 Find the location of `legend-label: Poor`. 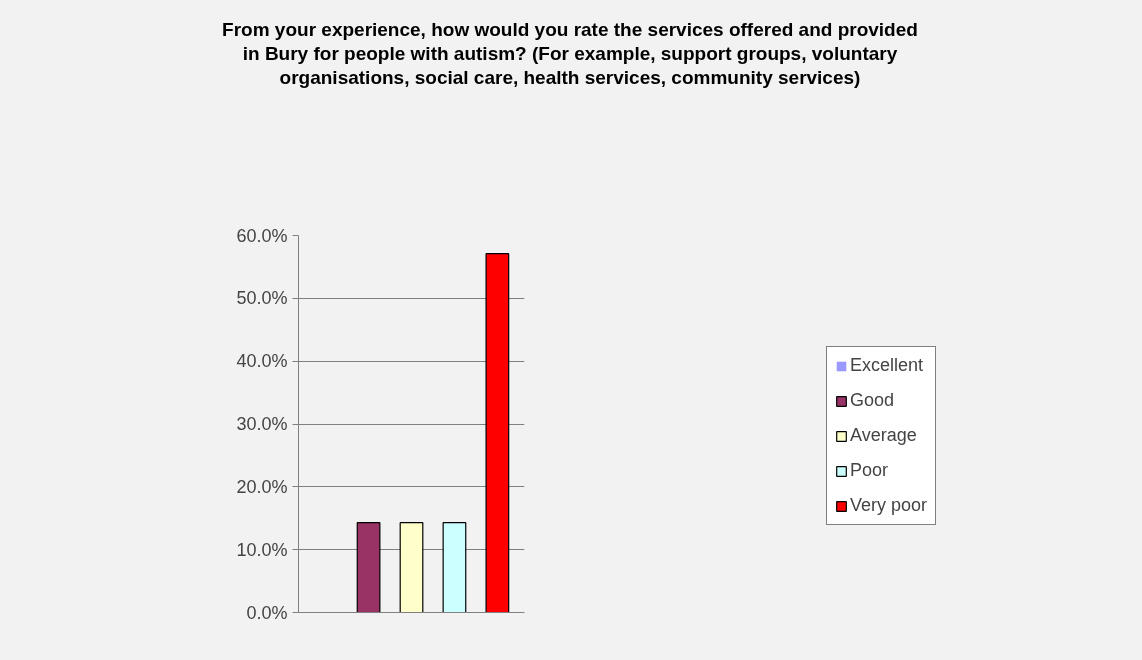

legend-label: Poor is located at coordinates (869, 470).